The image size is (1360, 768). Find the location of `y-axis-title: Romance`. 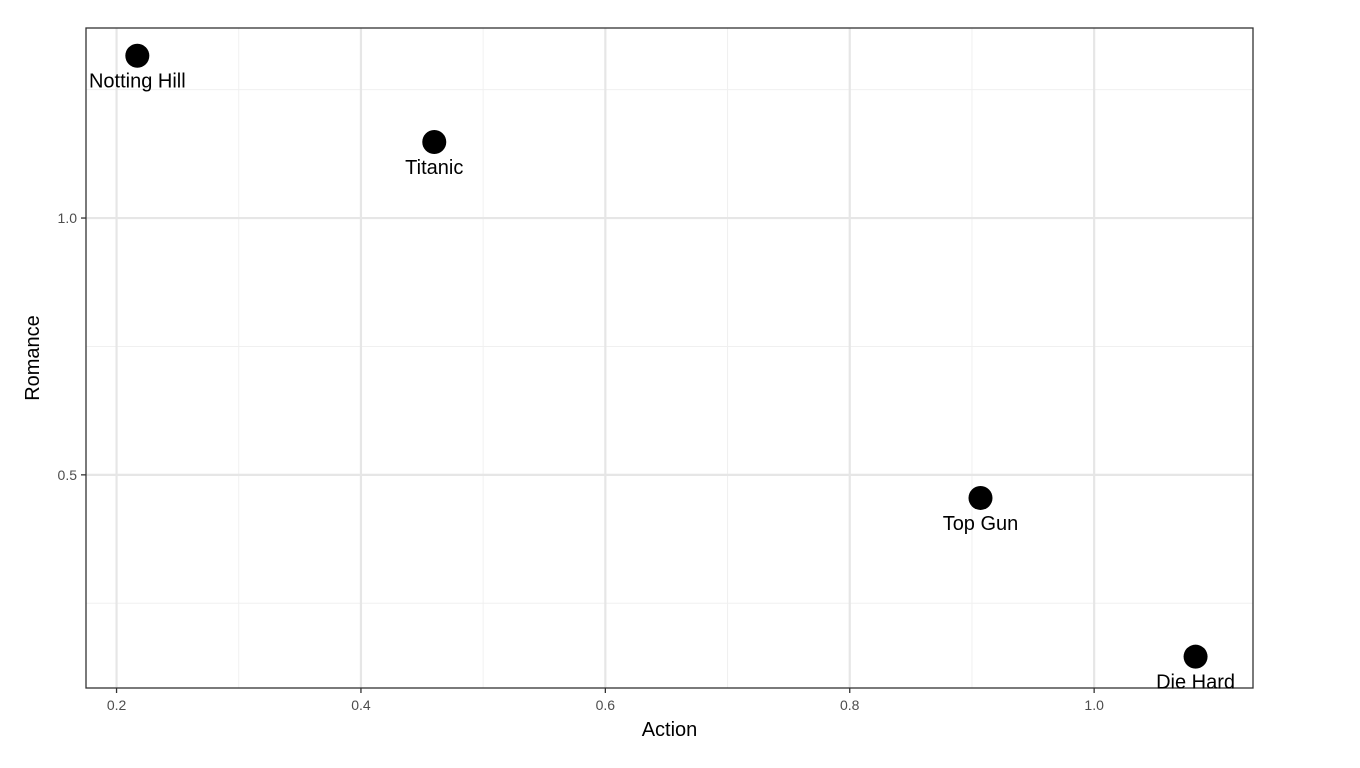

y-axis-title: Romance is located at coordinates (33, 358).